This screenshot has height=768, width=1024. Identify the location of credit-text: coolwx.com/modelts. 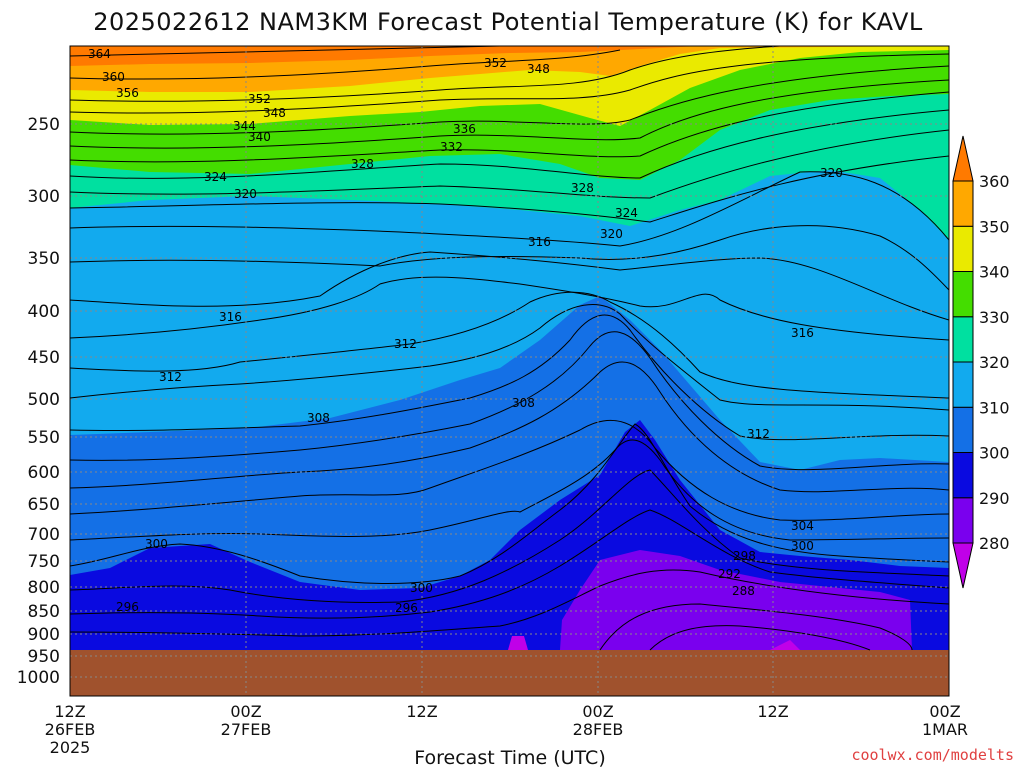
(932, 755).